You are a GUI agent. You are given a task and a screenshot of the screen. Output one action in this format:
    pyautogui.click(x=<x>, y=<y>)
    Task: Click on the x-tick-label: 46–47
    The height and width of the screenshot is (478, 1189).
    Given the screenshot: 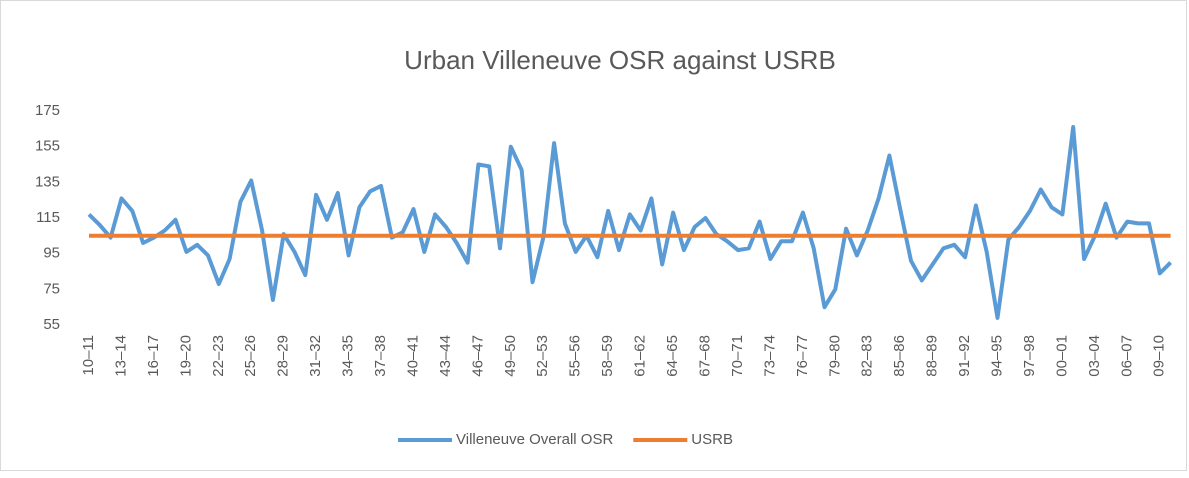 What is the action you would take?
    pyautogui.click(x=477, y=356)
    